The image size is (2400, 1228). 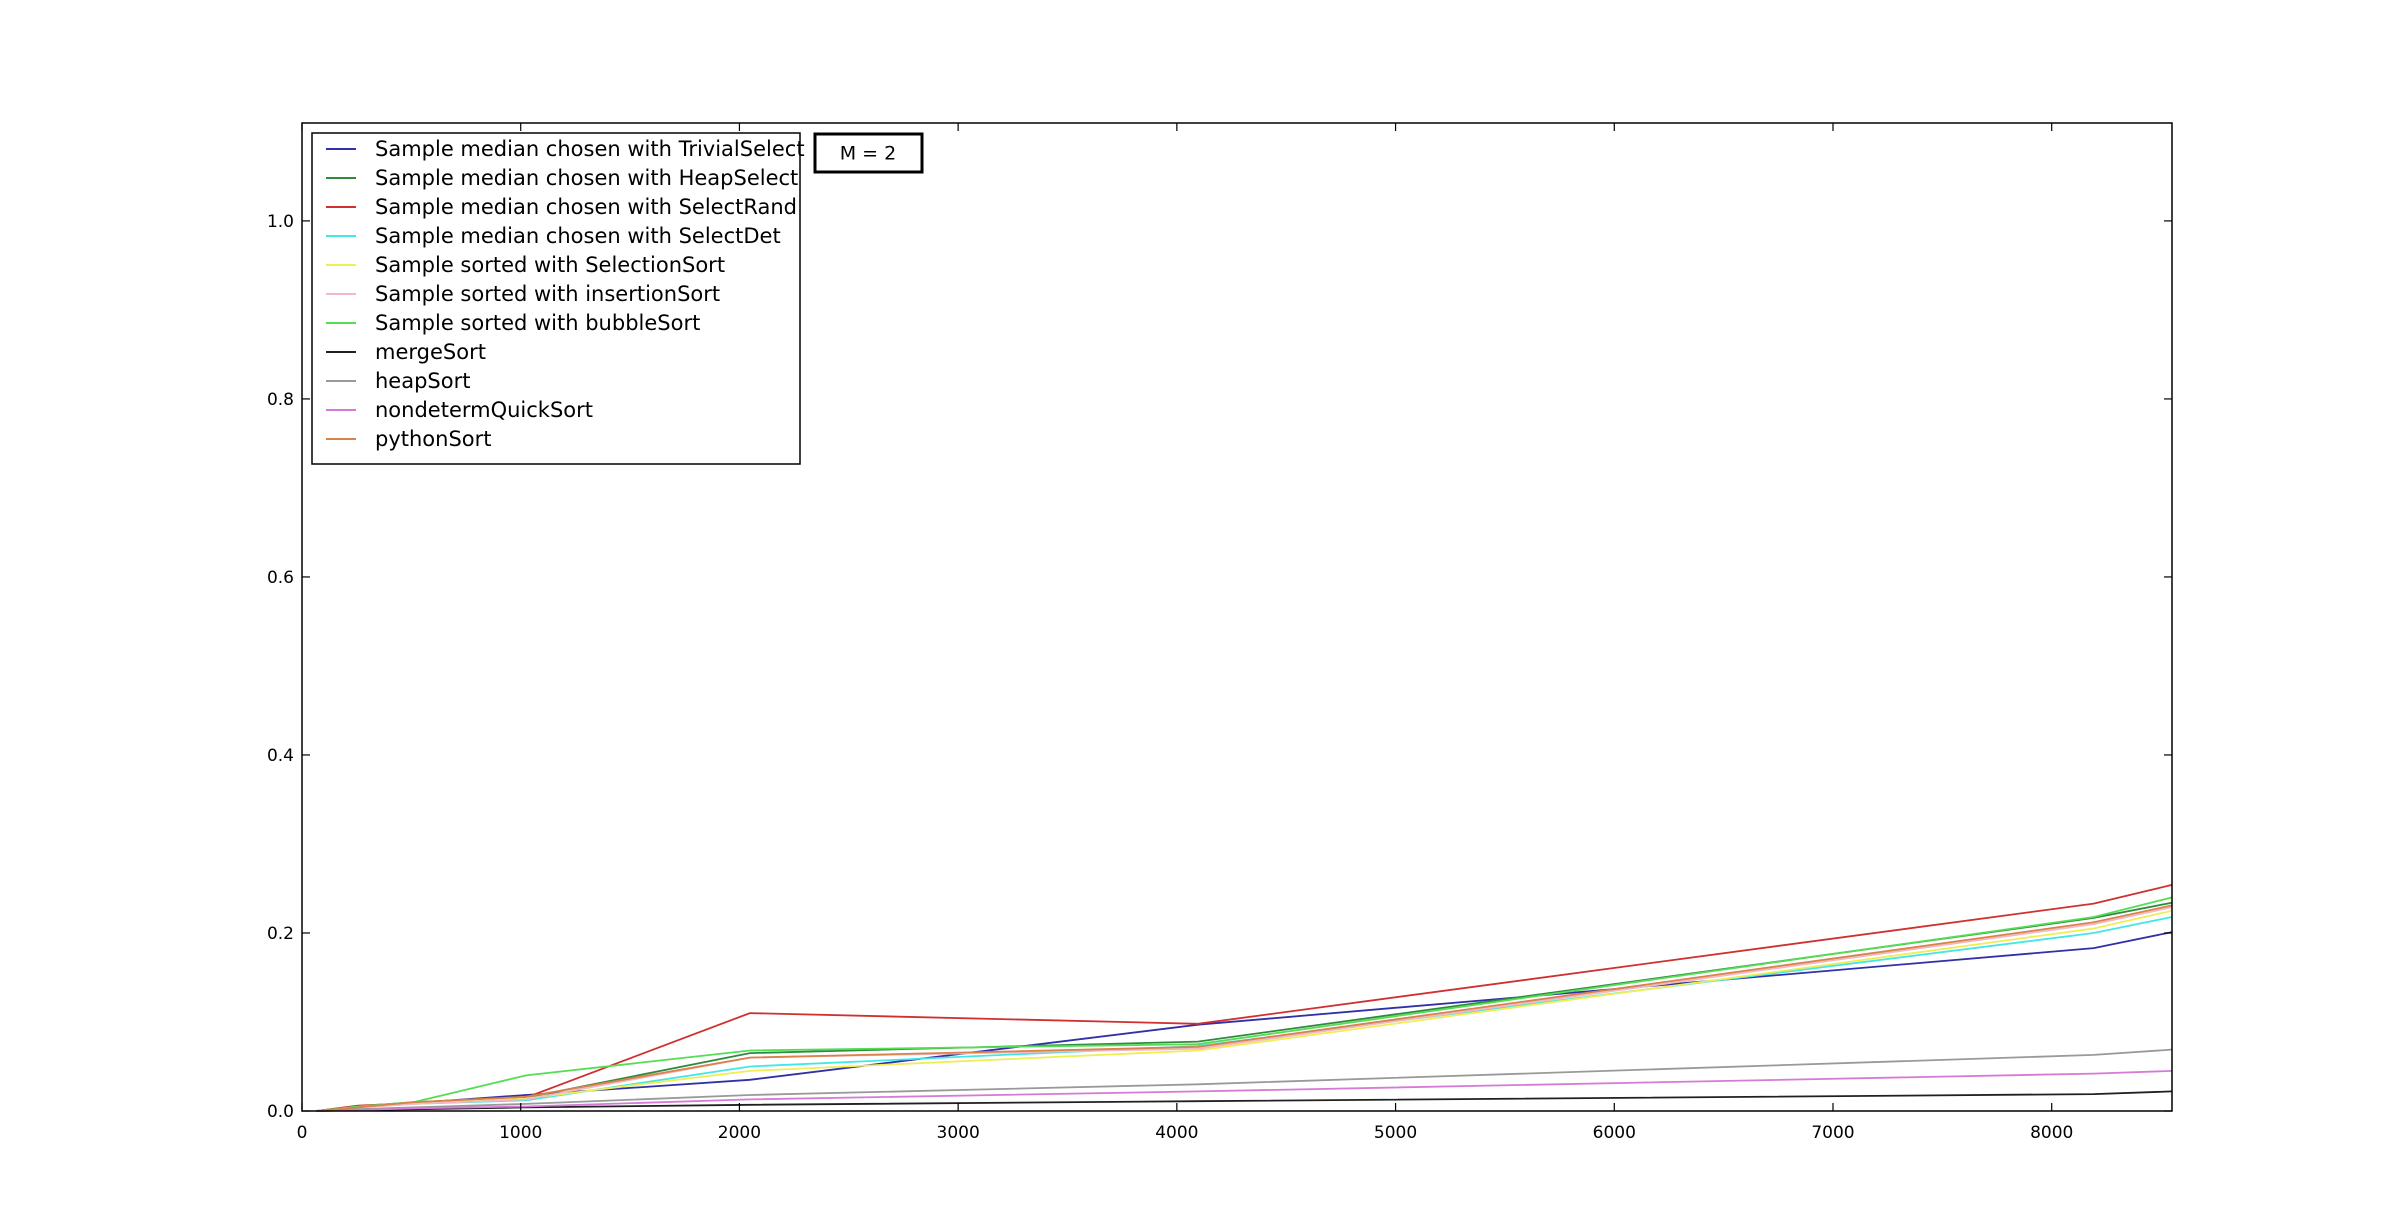 I want to click on y-tick-label: 0.4, so click(x=280, y=756).